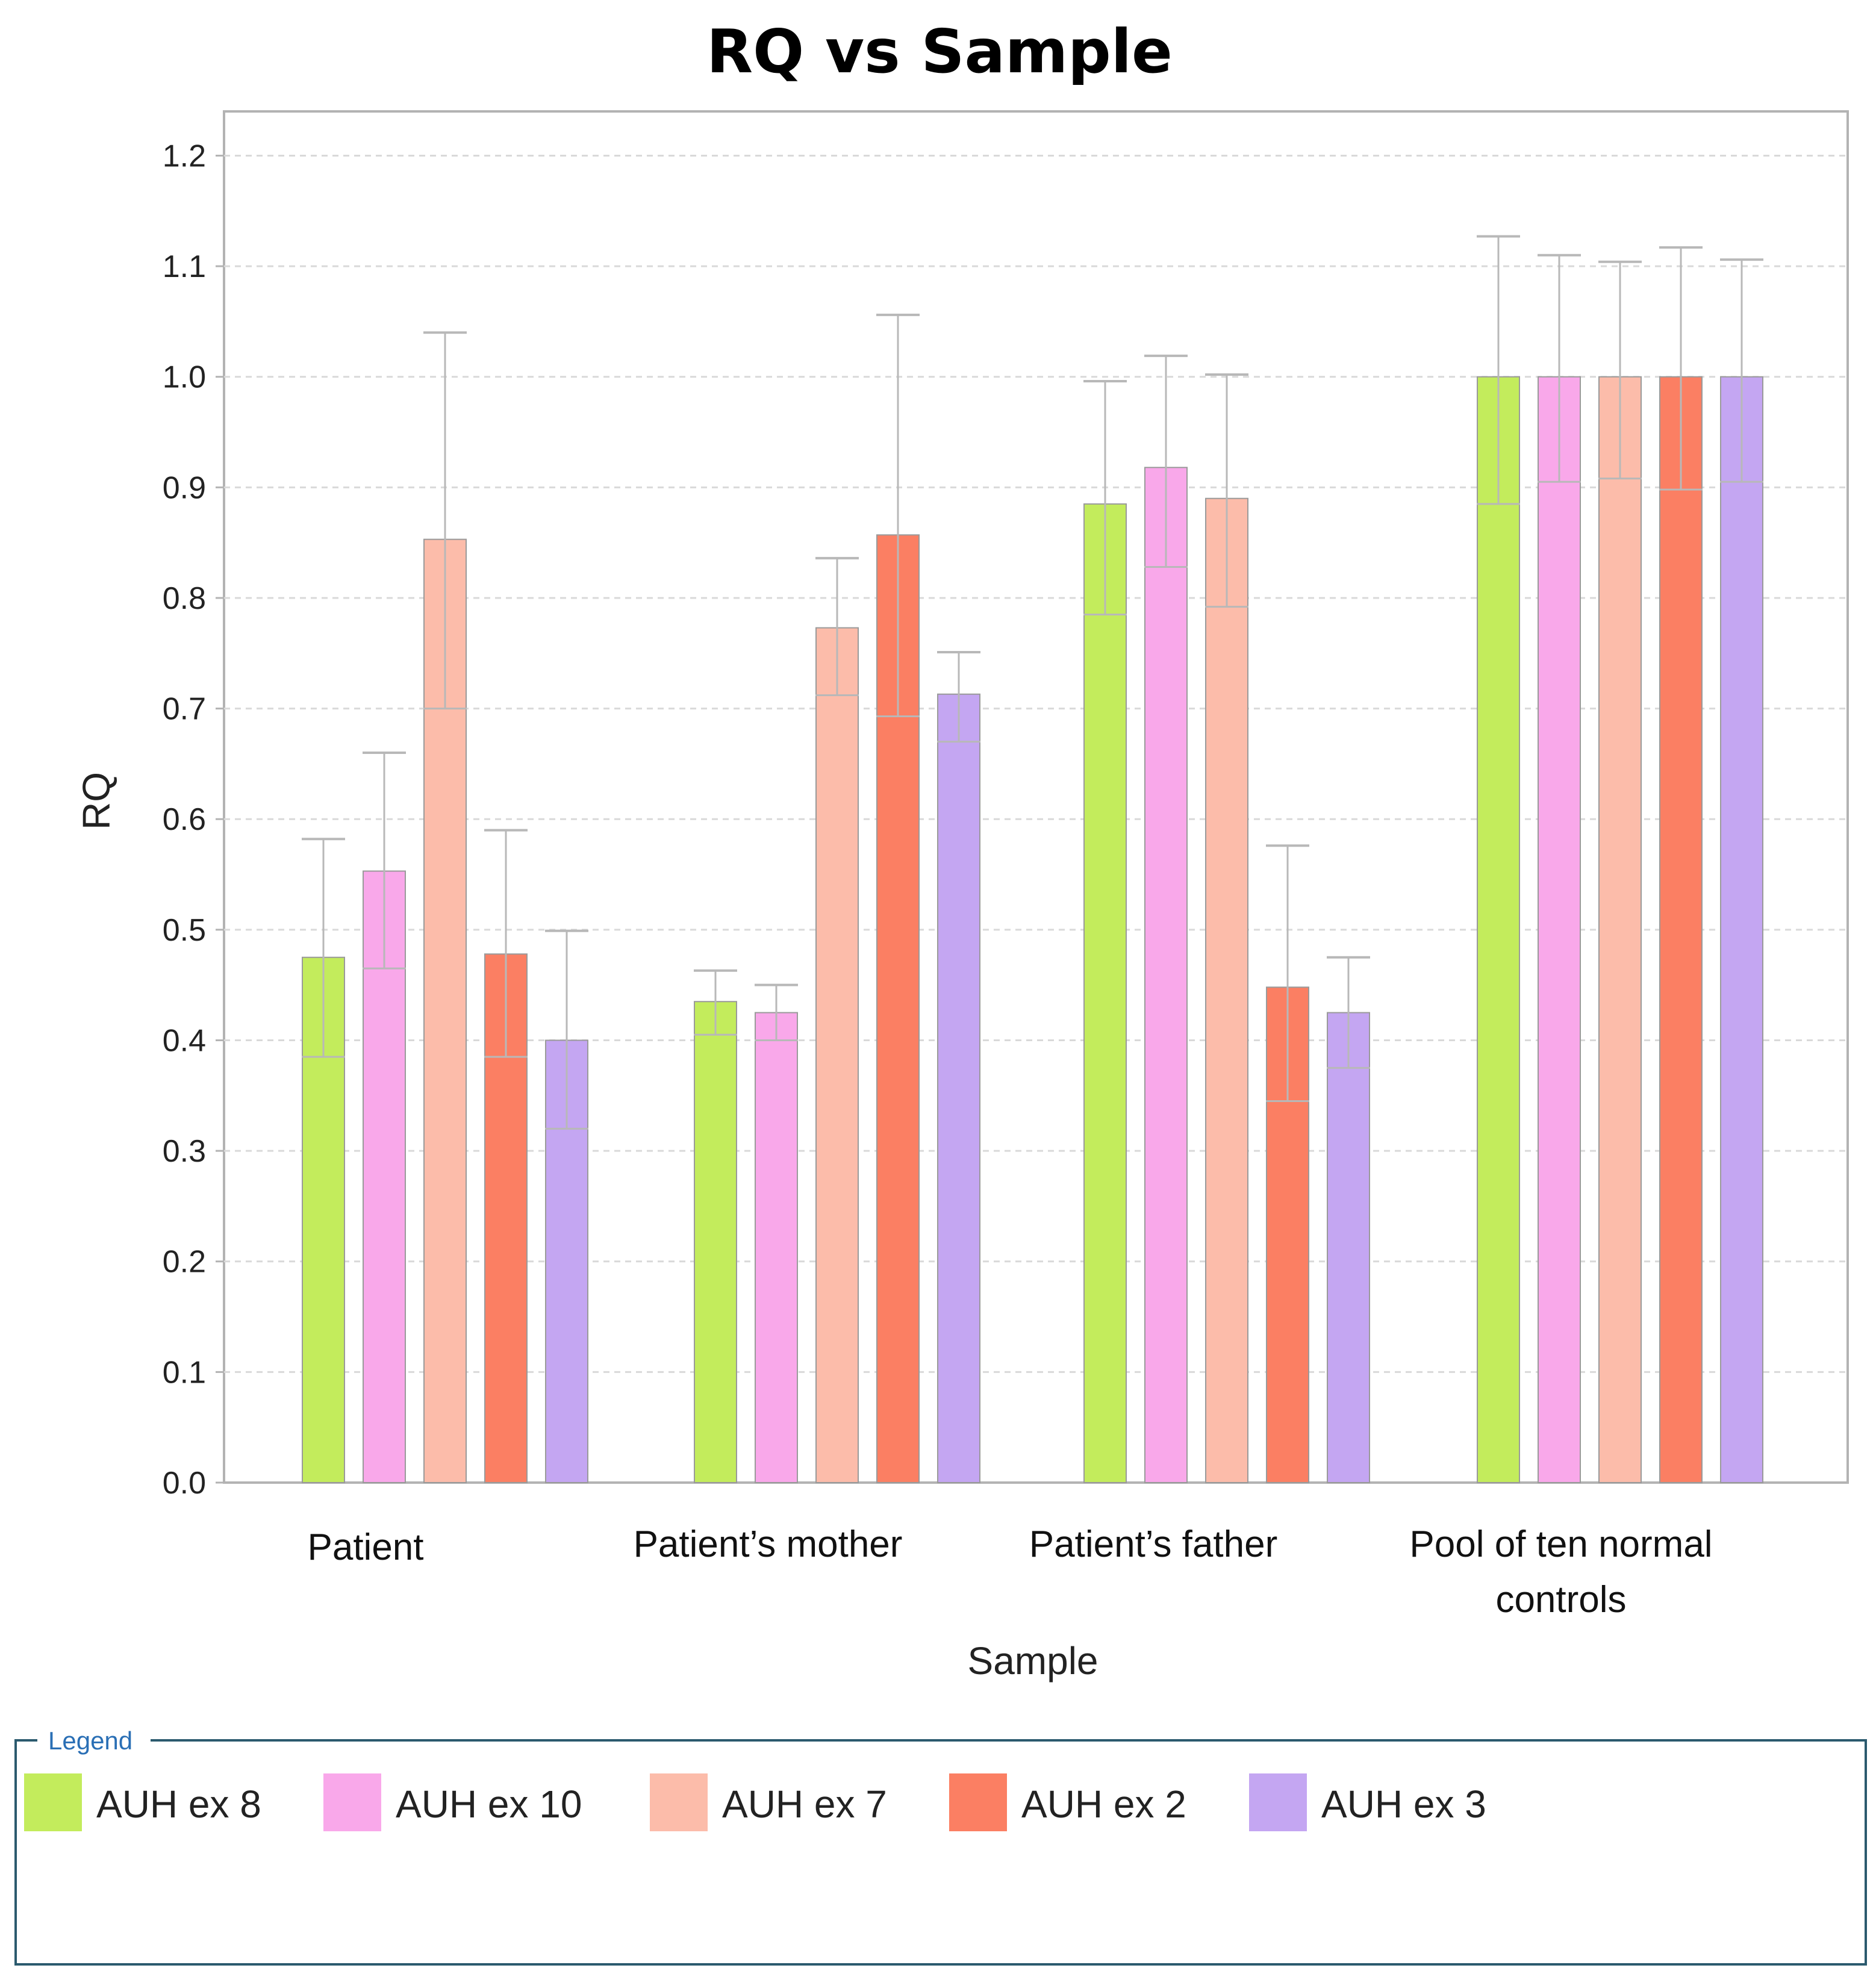 This screenshot has height=1977, width=1876. I want to click on y-tick-label: 1.2, so click(184, 156).